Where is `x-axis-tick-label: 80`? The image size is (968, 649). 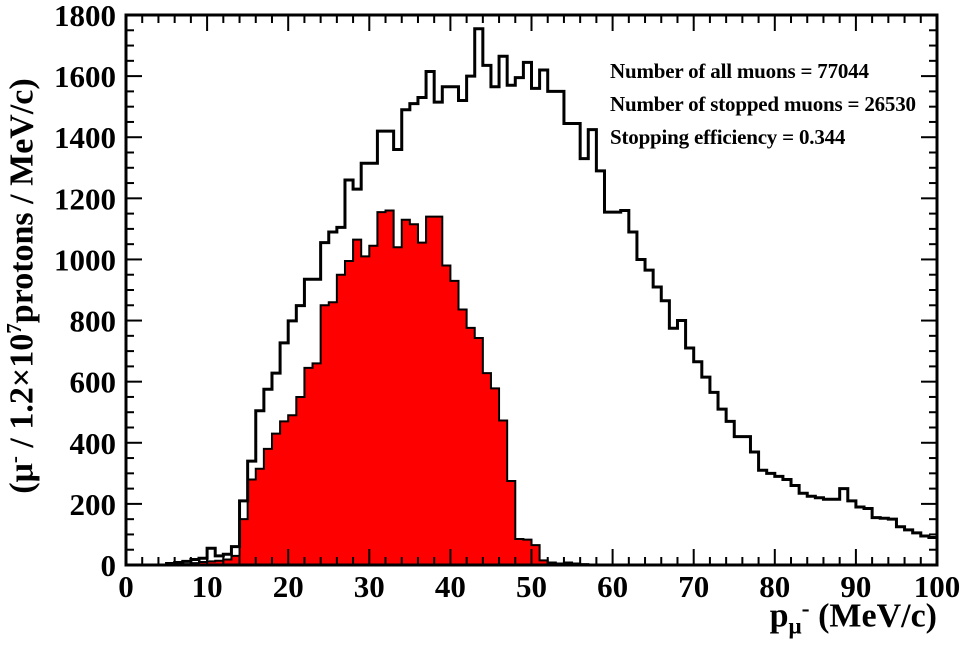
x-axis-tick-label: 80 is located at coordinates (774, 586).